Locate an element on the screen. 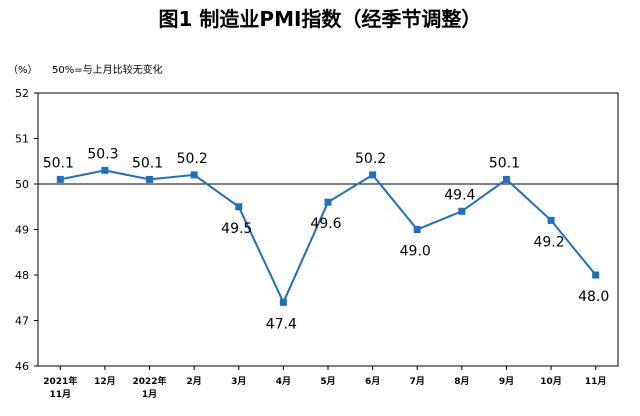 The height and width of the screenshot is (416, 640). note-label: 50%=与上月比较无变化 is located at coordinates (107, 69).